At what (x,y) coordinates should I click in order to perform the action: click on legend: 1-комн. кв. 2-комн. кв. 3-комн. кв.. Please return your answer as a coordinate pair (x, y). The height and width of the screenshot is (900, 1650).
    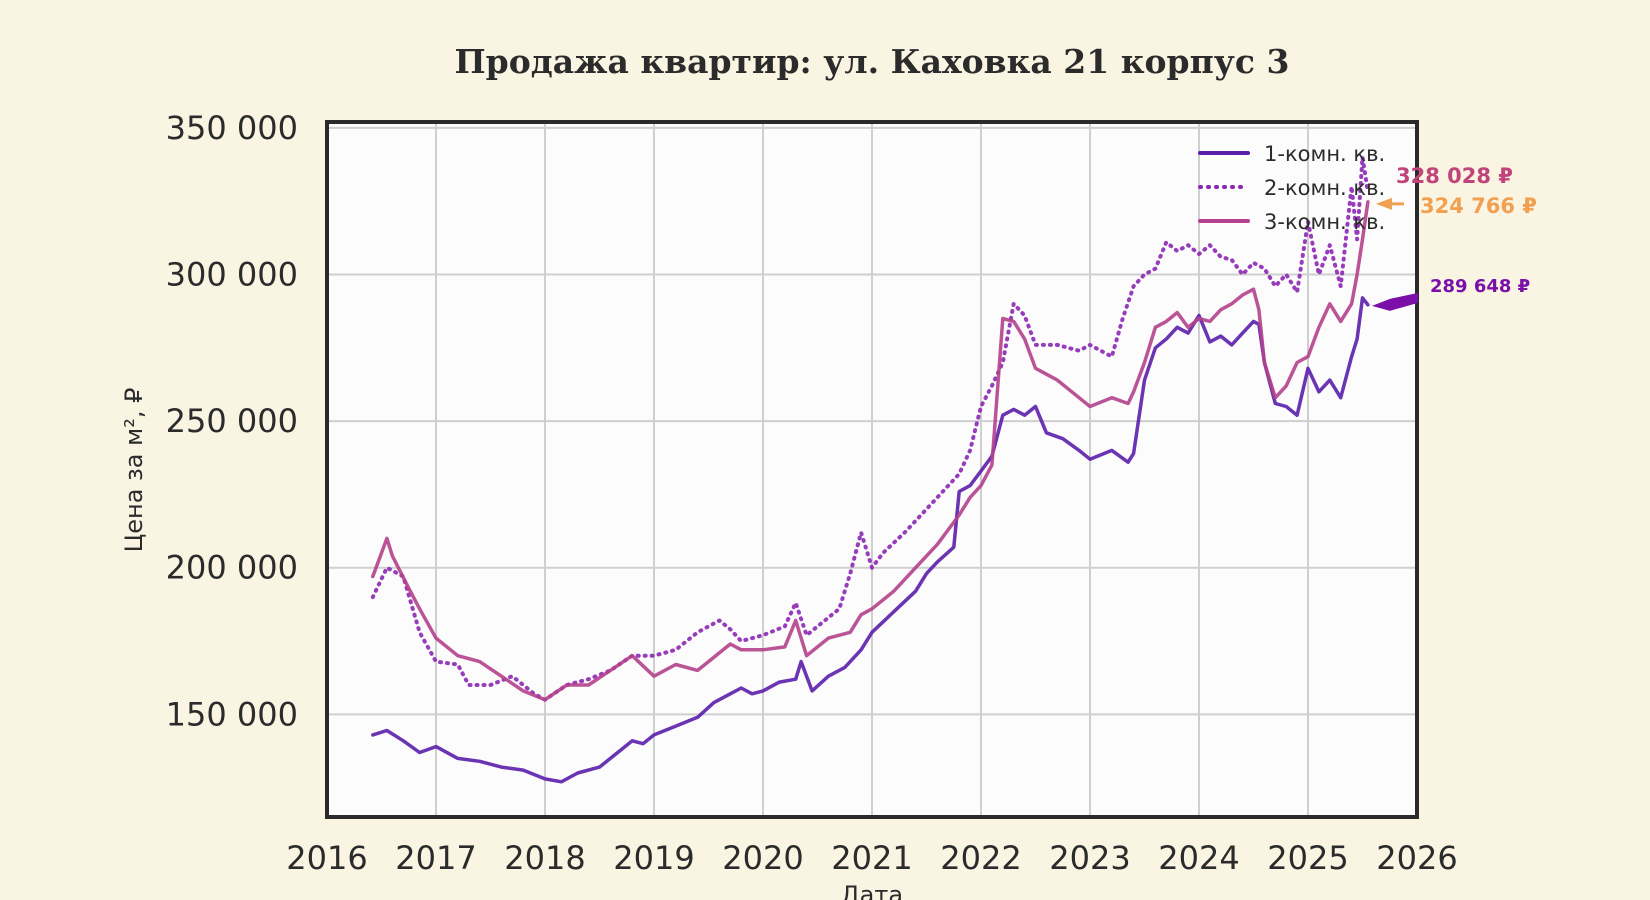
    Looking at the image, I should click on (1291, 188).